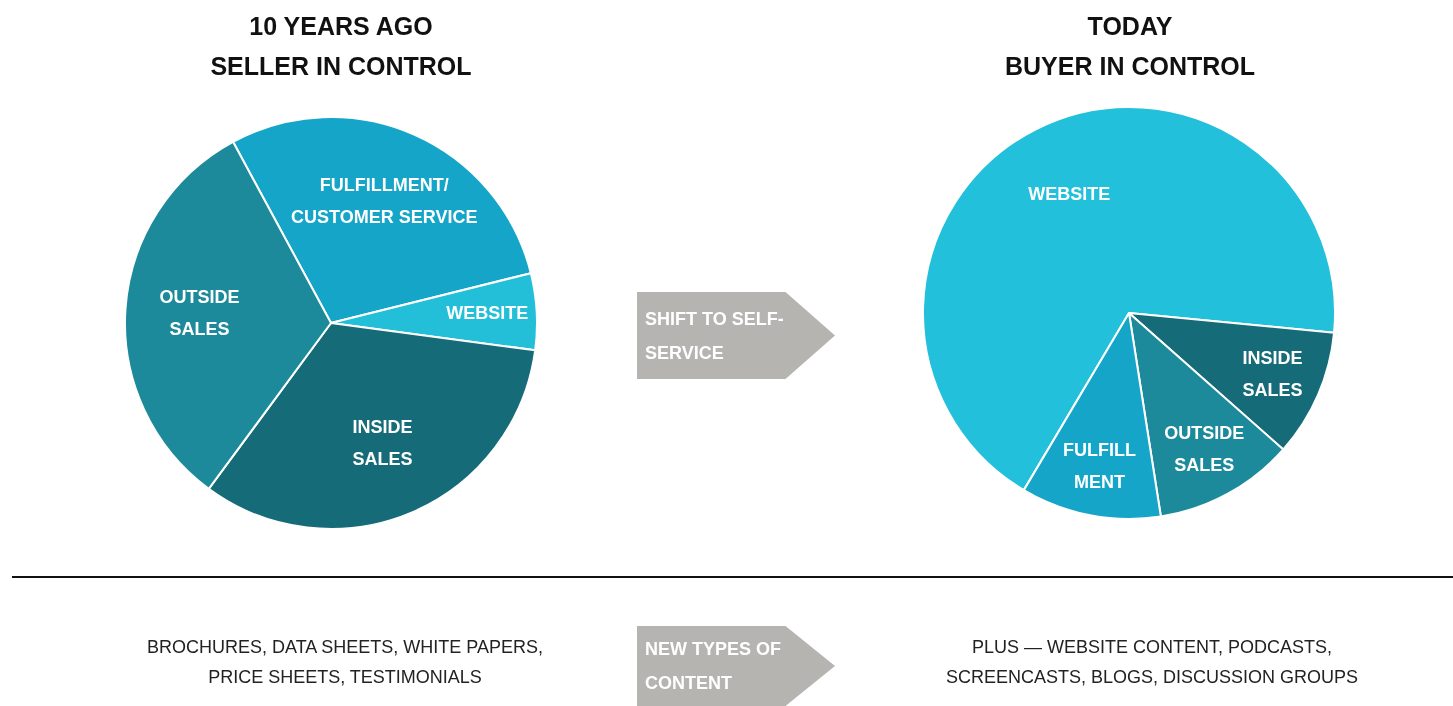 The width and height of the screenshot is (1453, 706). Describe the element at coordinates (1130, 26) in the screenshot. I see `chart-title: TODAY` at that location.